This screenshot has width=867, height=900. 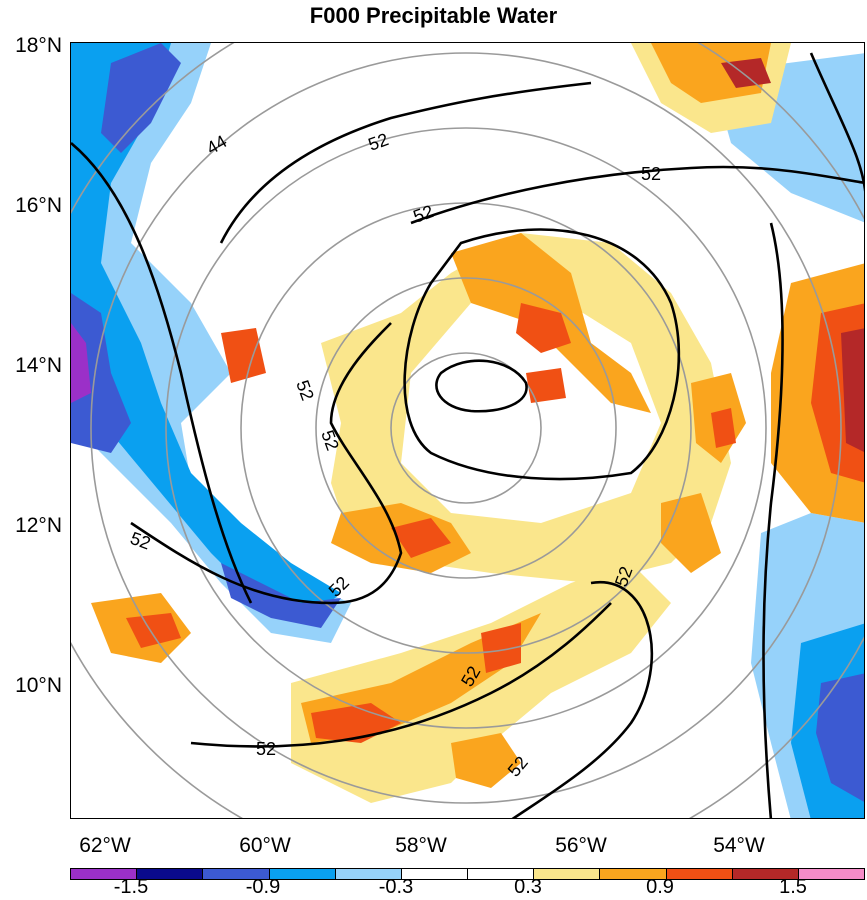 What do you see at coordinates (528, 887) in the screenshot?
I see `colorbar-label-0-3: 0.3` at bounding box center [528, 887].